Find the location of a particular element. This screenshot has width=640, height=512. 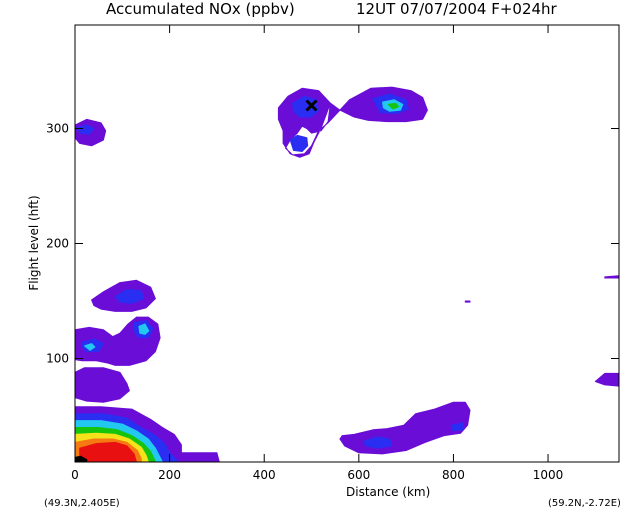

marker-stroke is located at coordinates (311, 105).